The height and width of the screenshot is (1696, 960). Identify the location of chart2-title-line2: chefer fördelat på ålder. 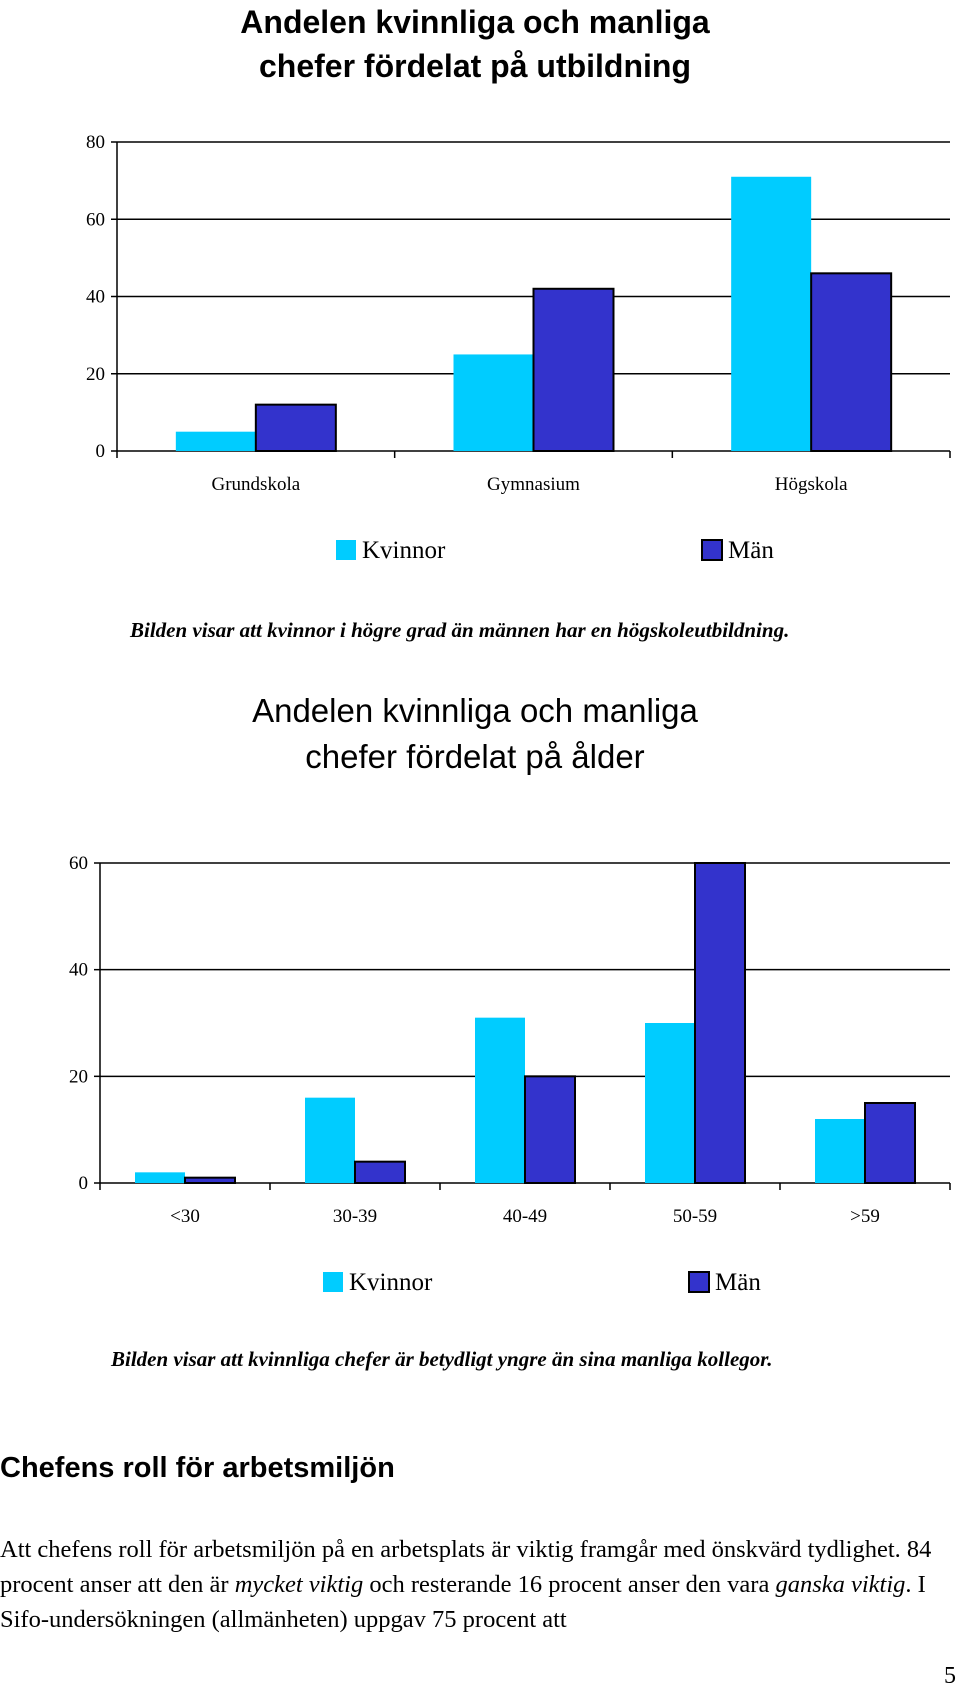
(475, 756).